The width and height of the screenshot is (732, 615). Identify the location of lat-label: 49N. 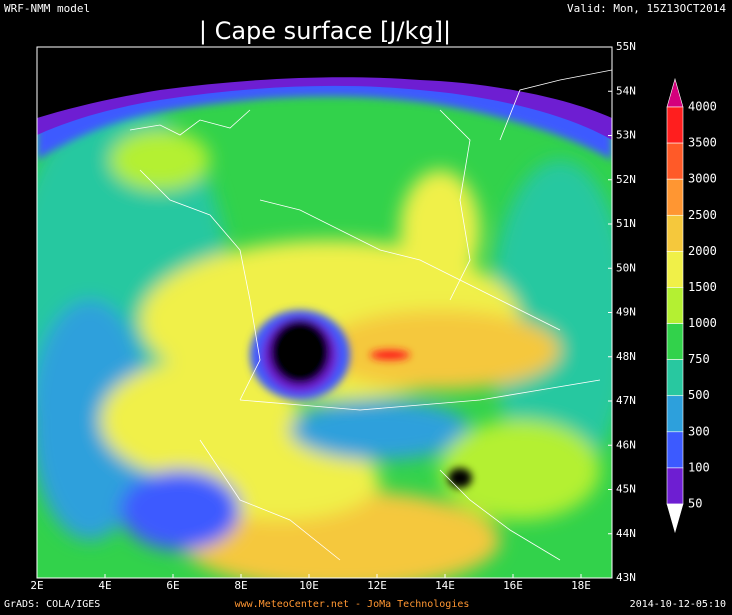
(626, 312).